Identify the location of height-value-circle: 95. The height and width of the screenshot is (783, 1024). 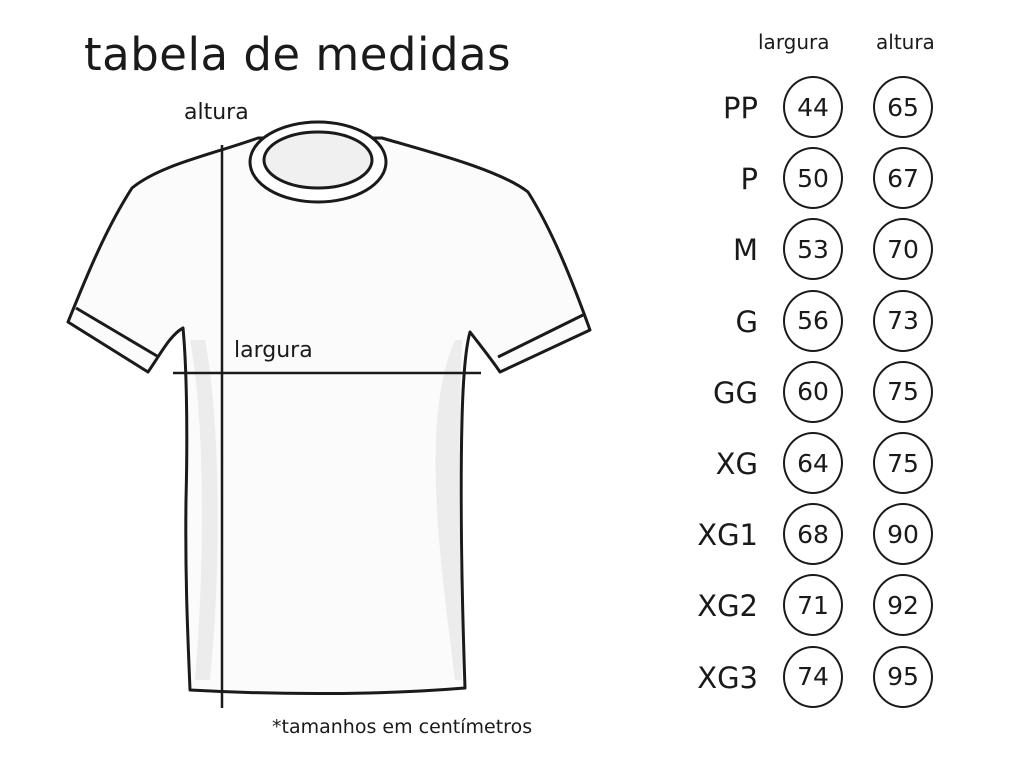
(903, 676).